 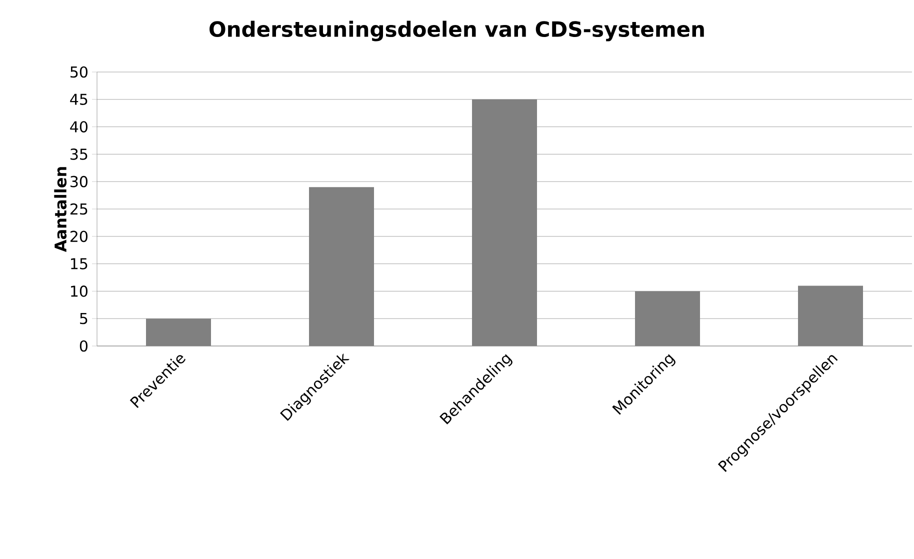 I want to click on y-tick-label: 10, so click(x=79, y=291).